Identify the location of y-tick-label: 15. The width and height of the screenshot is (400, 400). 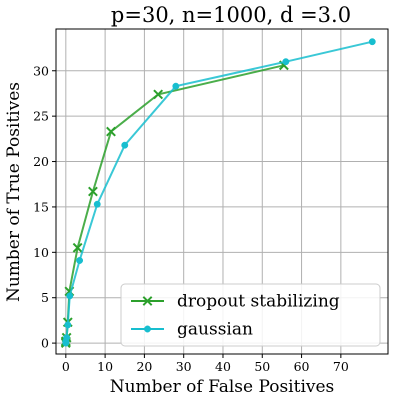
(41, 206).